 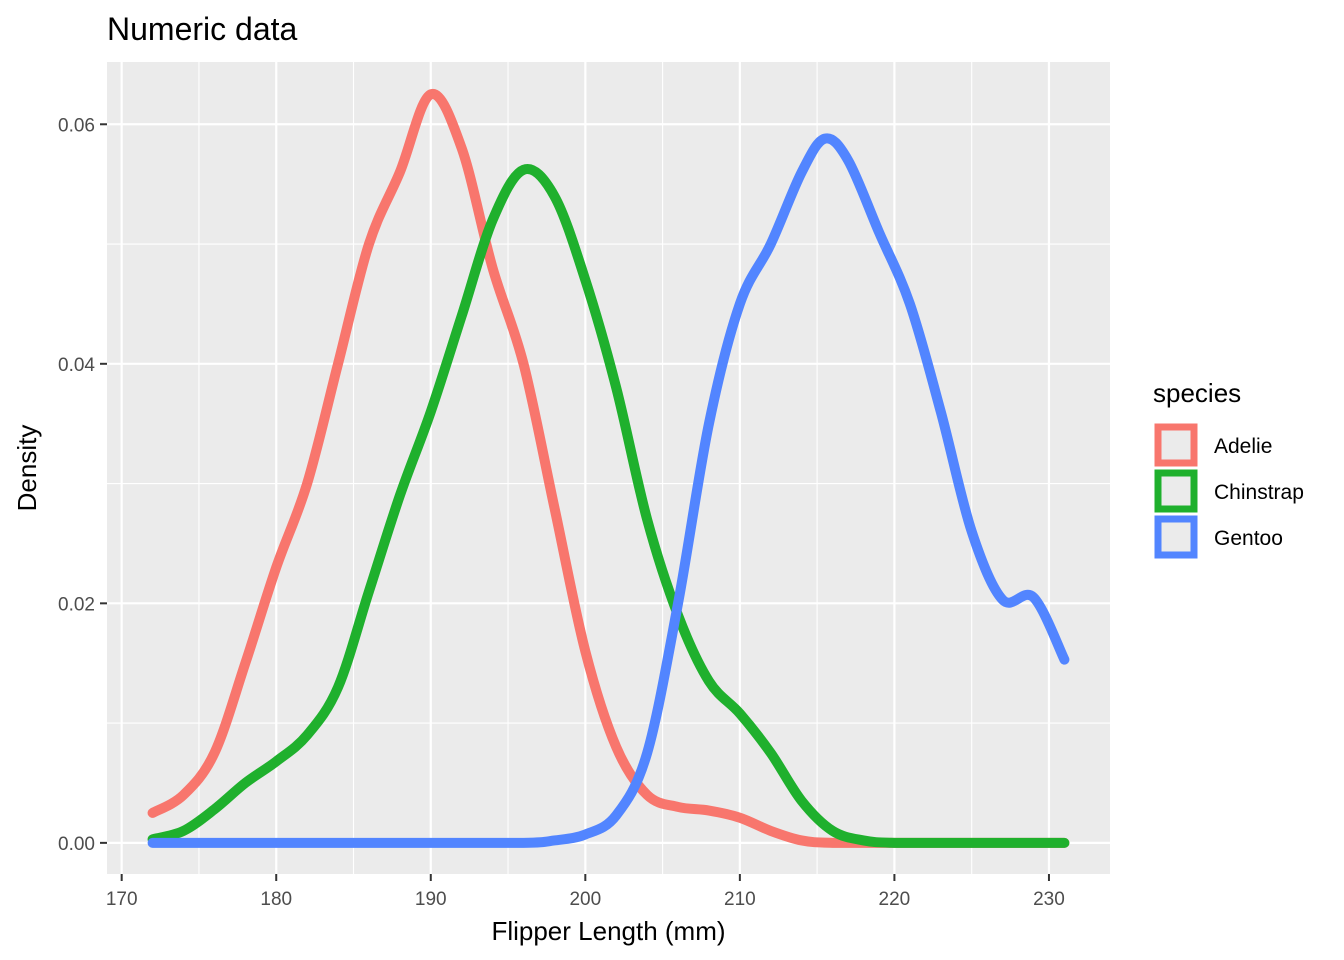 What do you see at coordinates (76, 844) in the screenshot?
I see `y-tick-label: 0.00` at bounding box center [76, 844].